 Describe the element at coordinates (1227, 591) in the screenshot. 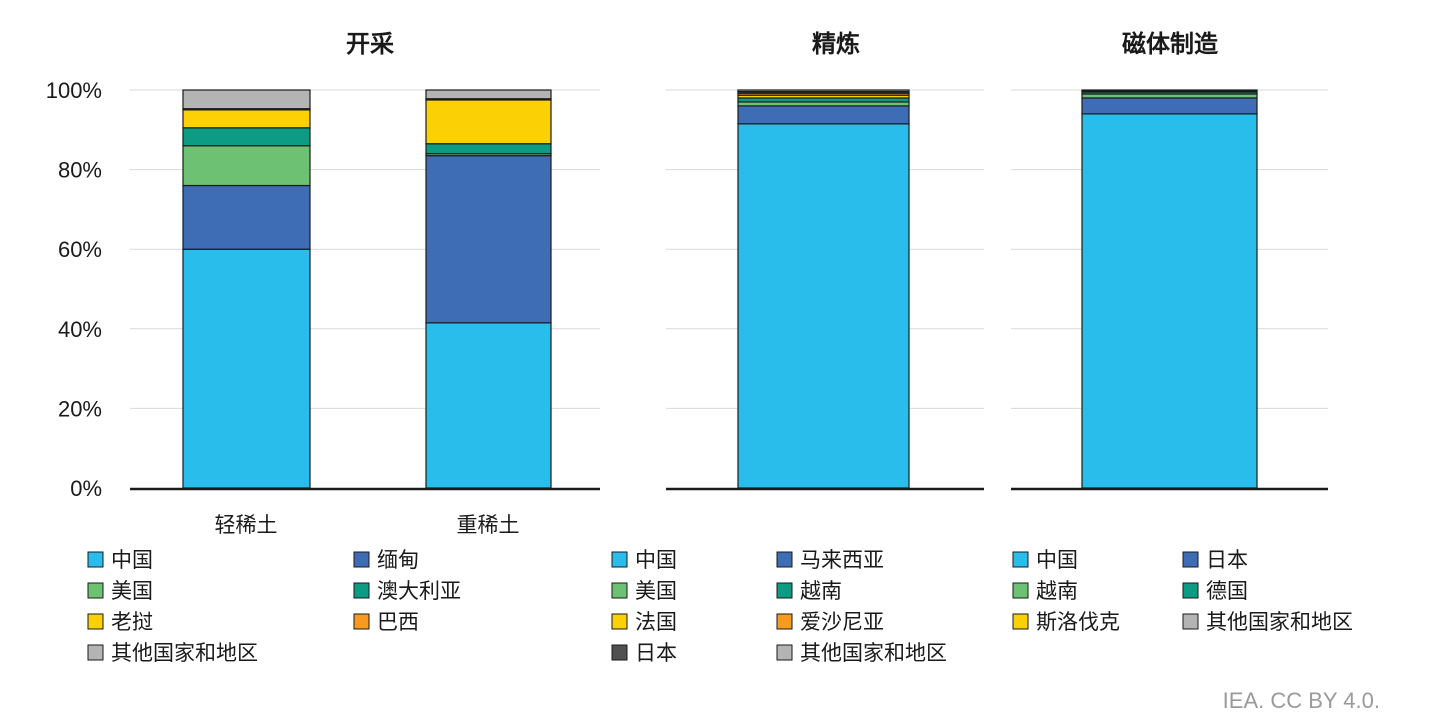

I see `legend-label: 德国` at that location.